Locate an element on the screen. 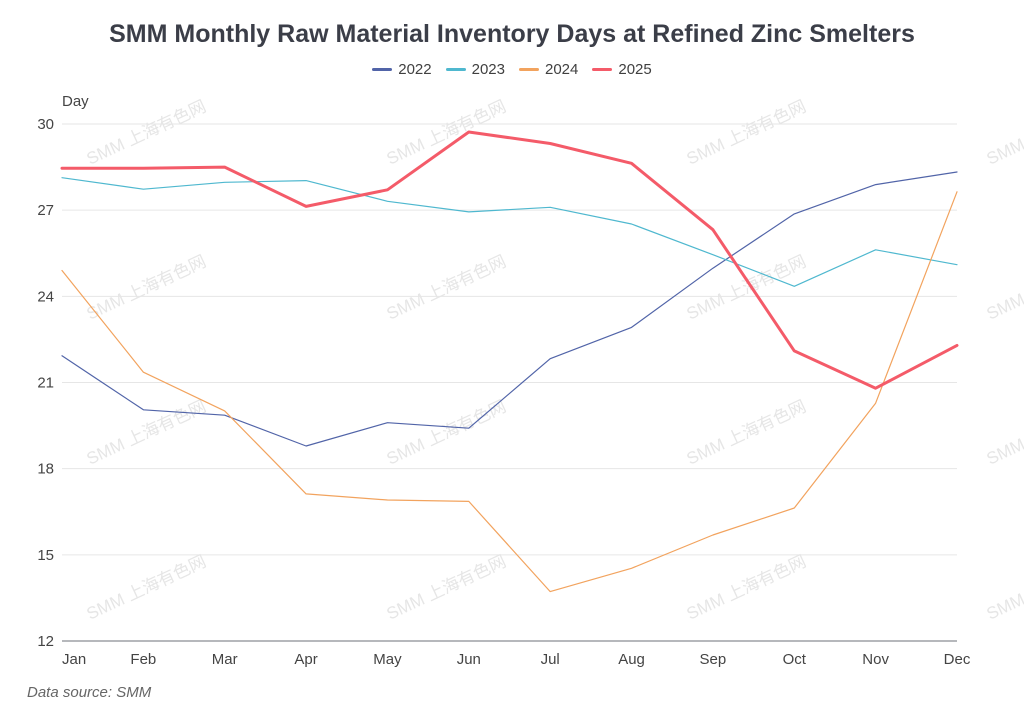 This screenshot has height=722, width=1024. legend-label-2022: 2022 is located at coordinates (415, 69).